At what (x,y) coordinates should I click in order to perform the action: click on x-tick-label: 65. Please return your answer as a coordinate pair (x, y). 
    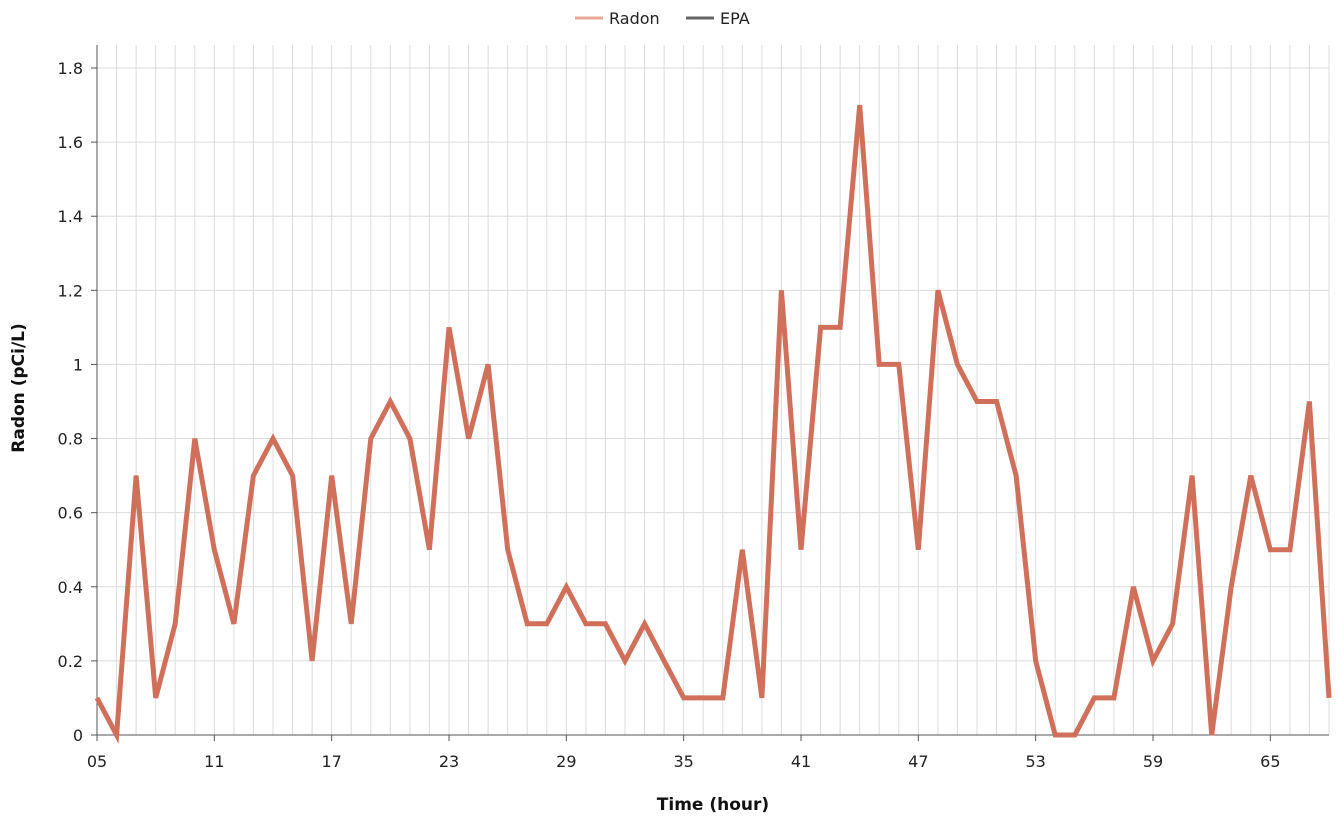
    Looking at the image, I should click on (1270, 761).